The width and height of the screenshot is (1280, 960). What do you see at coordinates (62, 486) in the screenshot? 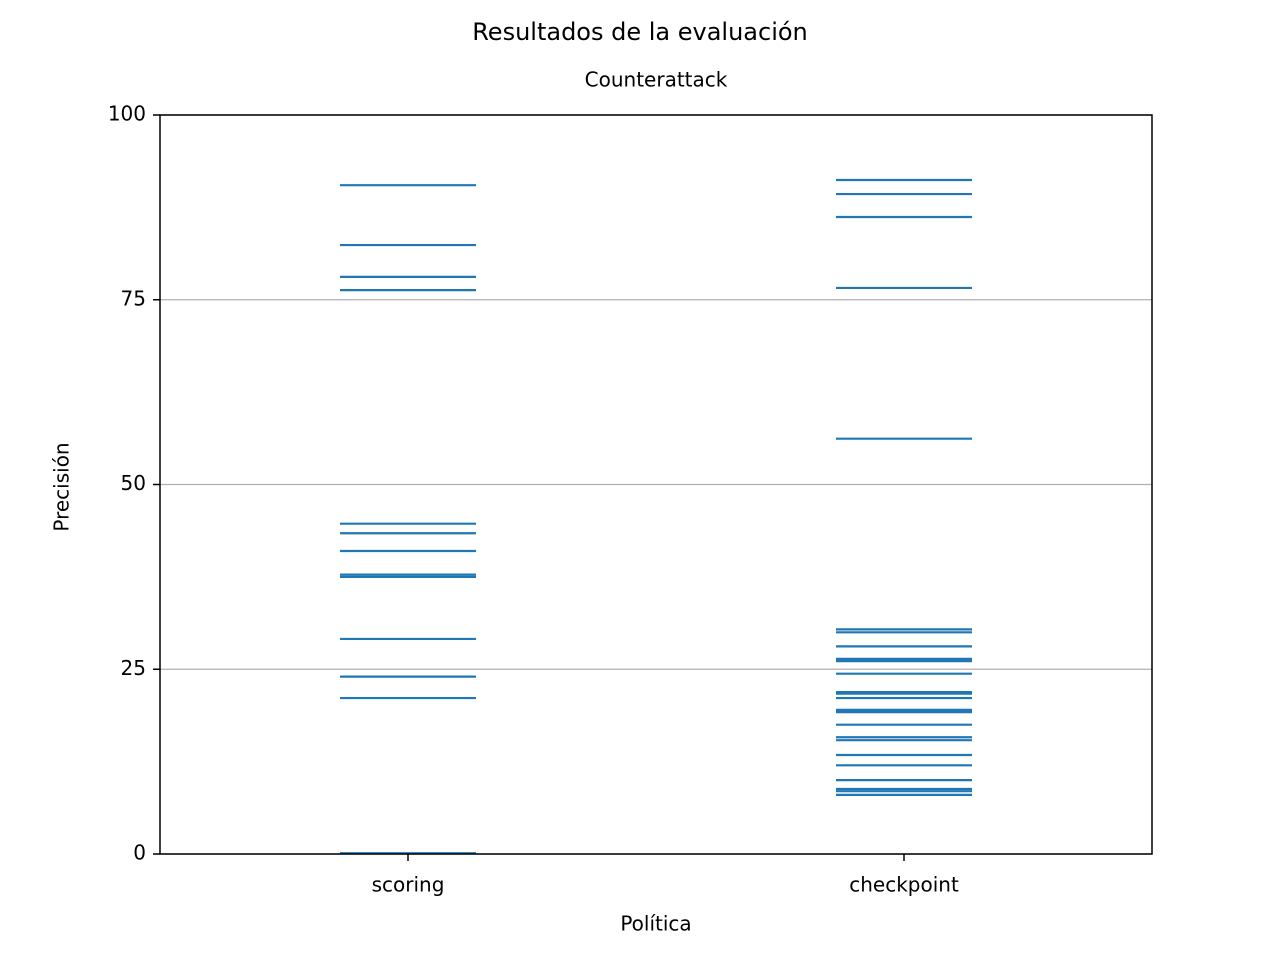
I see `y-axis-label: Precisión` at bounding box center [62, 486].